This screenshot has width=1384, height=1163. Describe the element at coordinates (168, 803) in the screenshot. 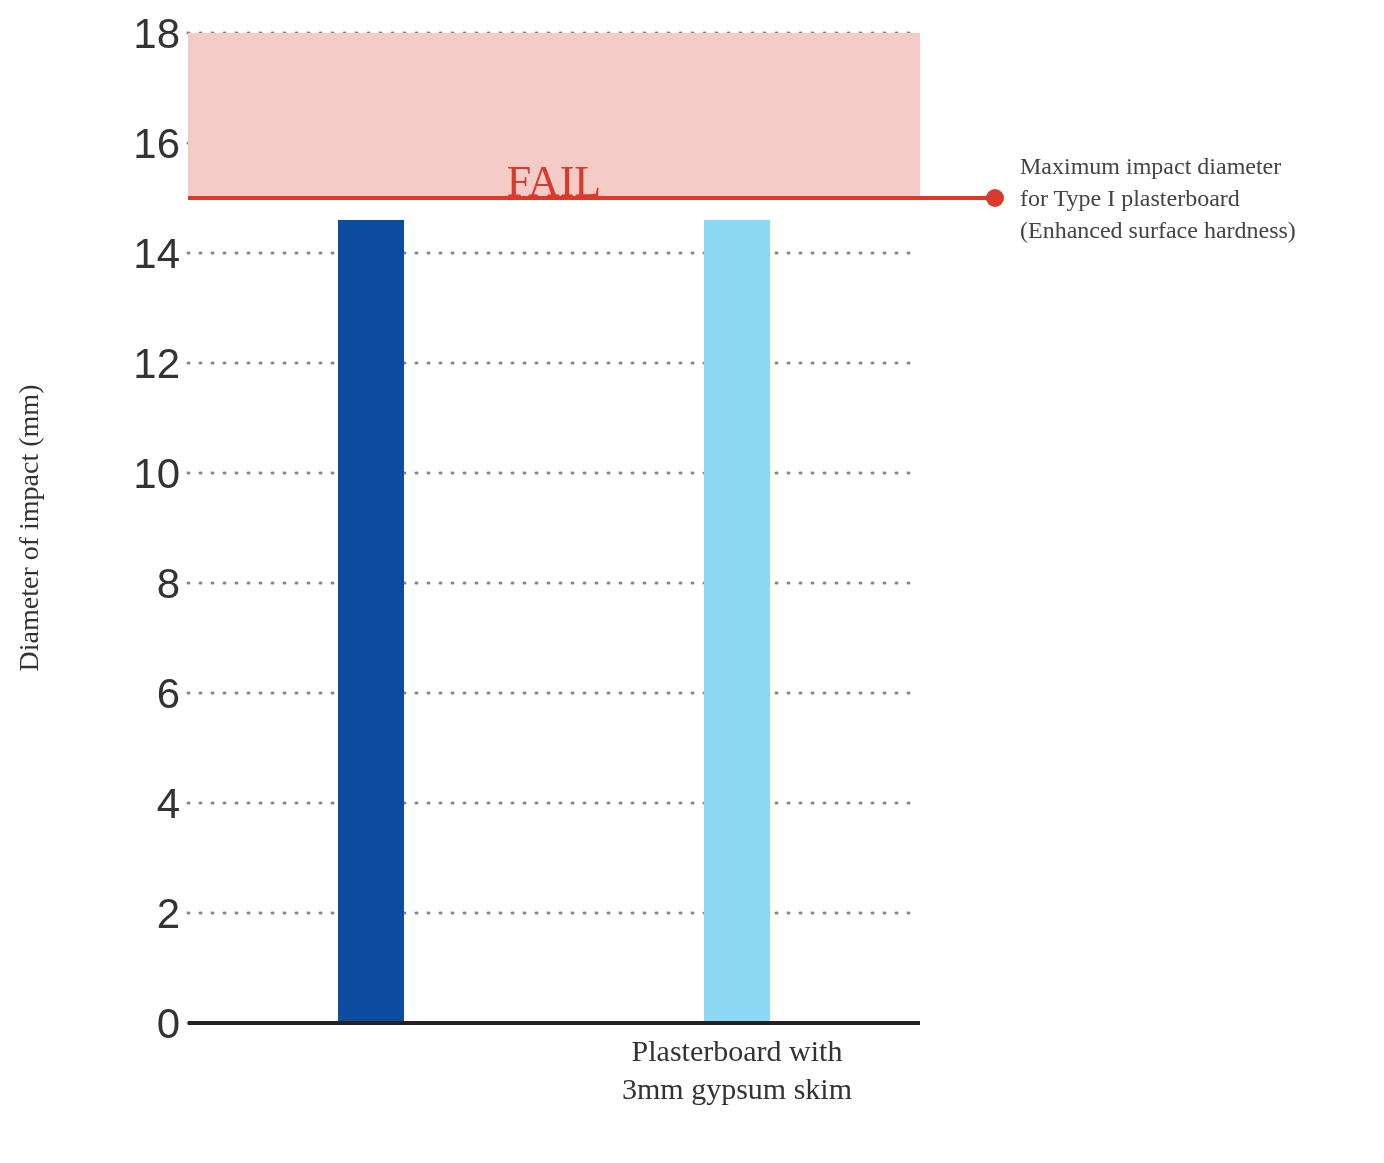

I see `y-tick-label: 4` at that location.